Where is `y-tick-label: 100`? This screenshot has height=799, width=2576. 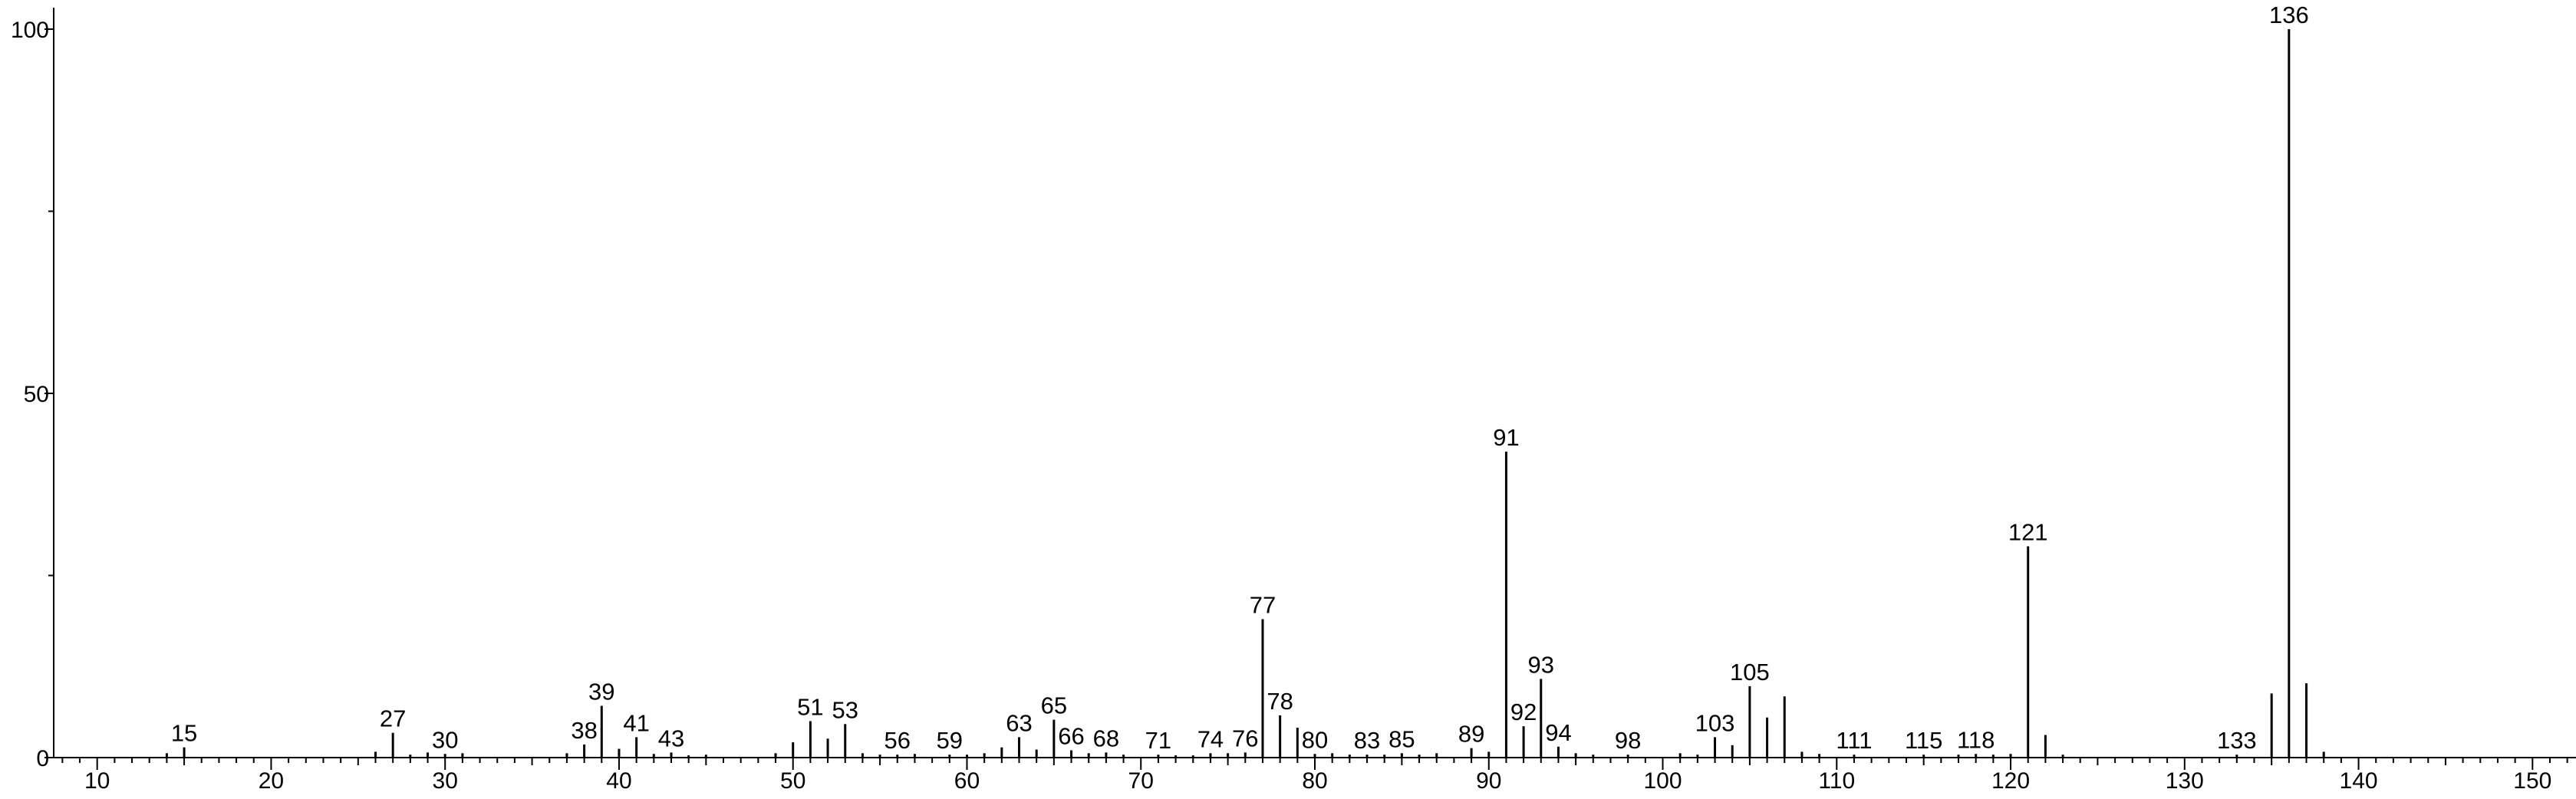
y-tick-label: 100 is located at coordinates (30, 30).